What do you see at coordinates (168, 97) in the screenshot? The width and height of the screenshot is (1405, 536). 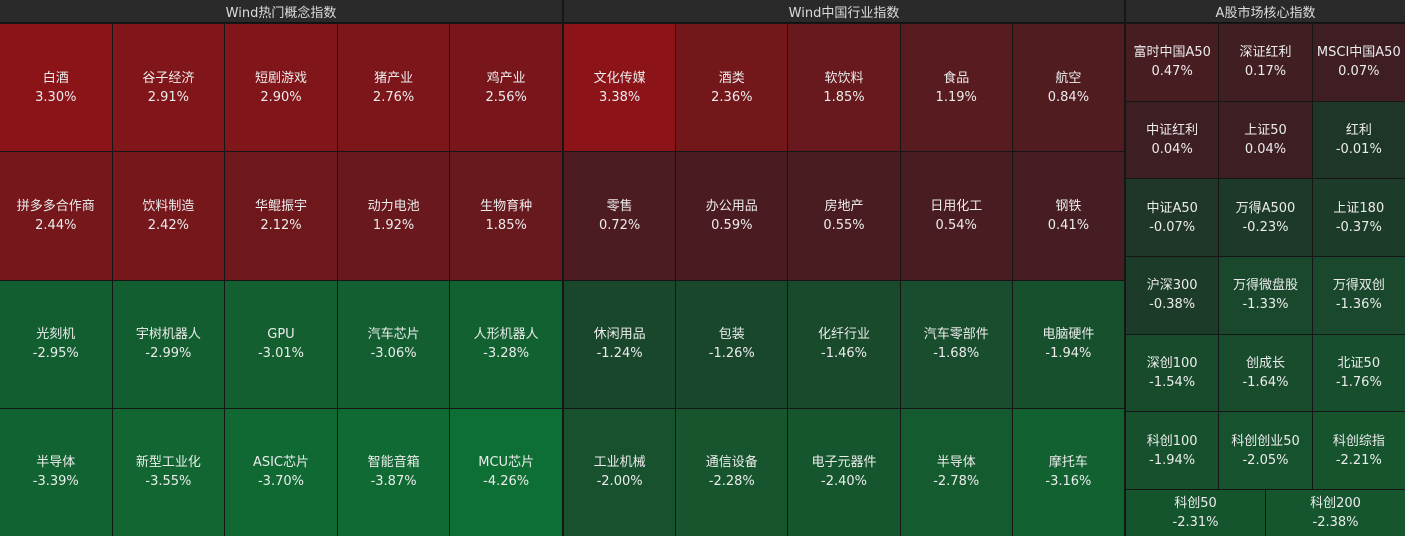 I see `tile-change: 2.91%` at bounding box center [168, 97].